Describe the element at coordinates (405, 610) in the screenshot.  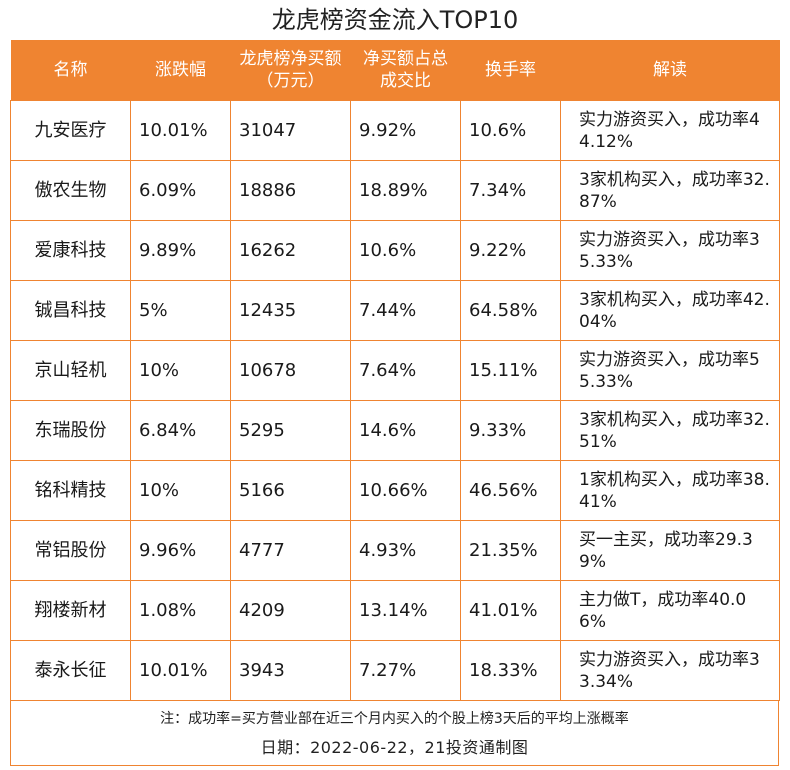
I see `net-buy-ratio: 13.14%` at that location.